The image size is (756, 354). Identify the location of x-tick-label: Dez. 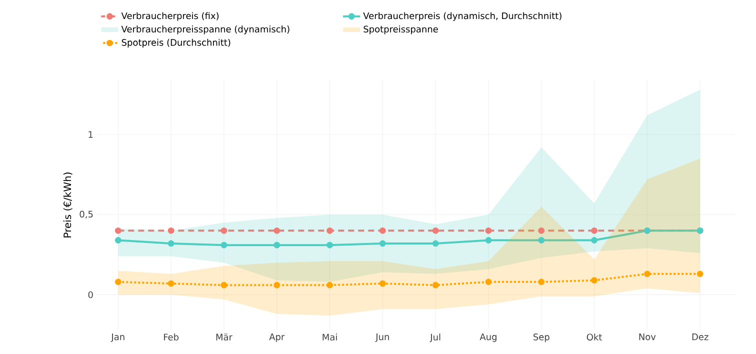
(700, 337).